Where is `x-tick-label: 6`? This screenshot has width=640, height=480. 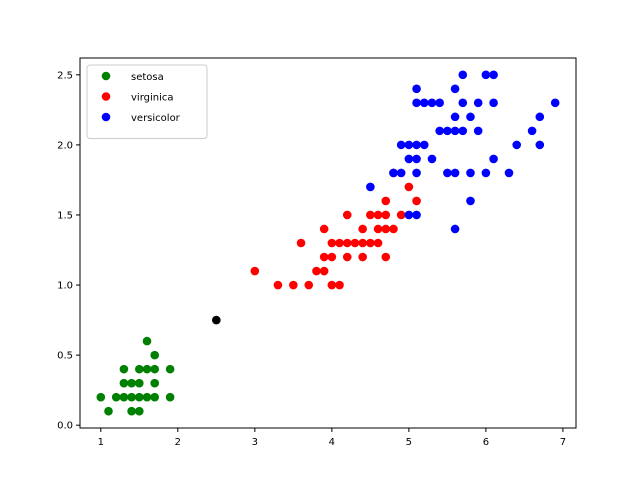
x-tick-label: 6 is located at coordinates (486, 442).